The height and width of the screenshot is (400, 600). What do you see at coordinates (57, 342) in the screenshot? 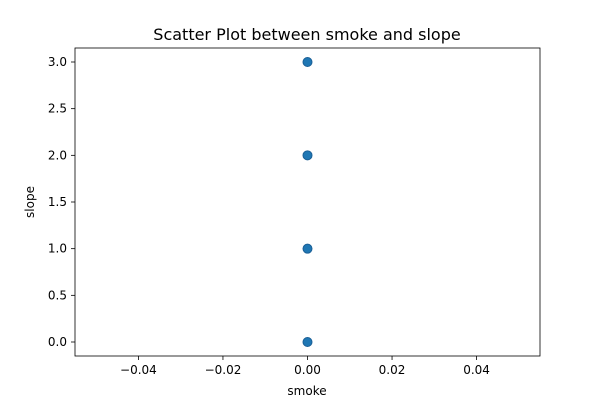
I see `y-tick-label: 0.0` at bounding box center [57, 342].